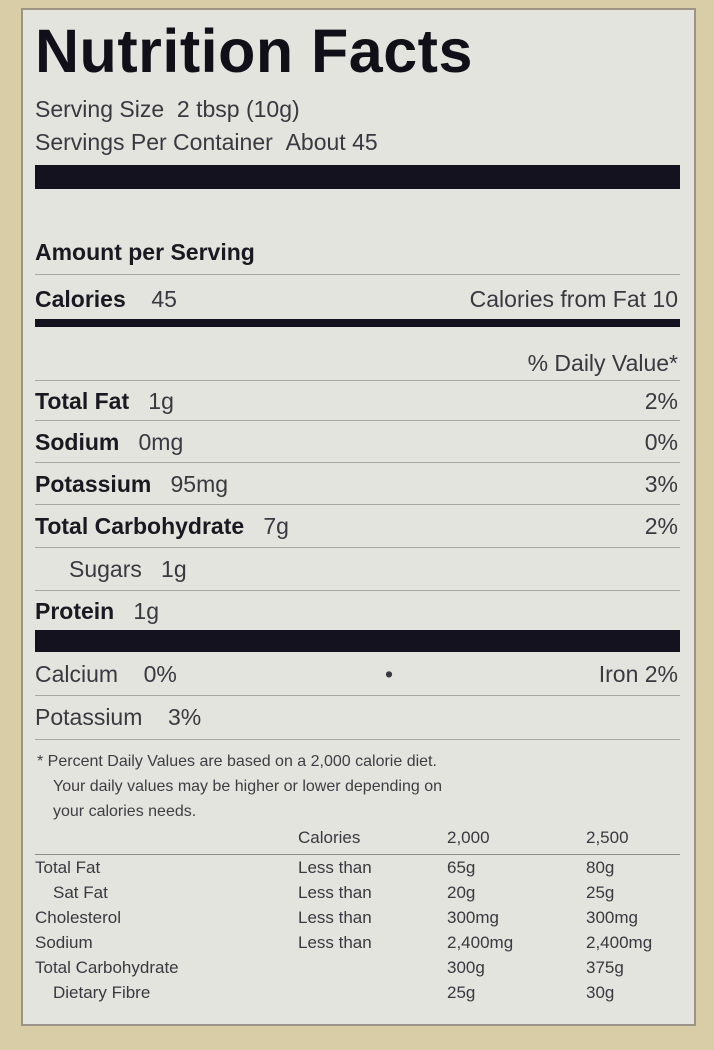  What do you see at coordinates (357, 323) in the screenshot?
I see `medium-divider` at bounding box center [357, 323].